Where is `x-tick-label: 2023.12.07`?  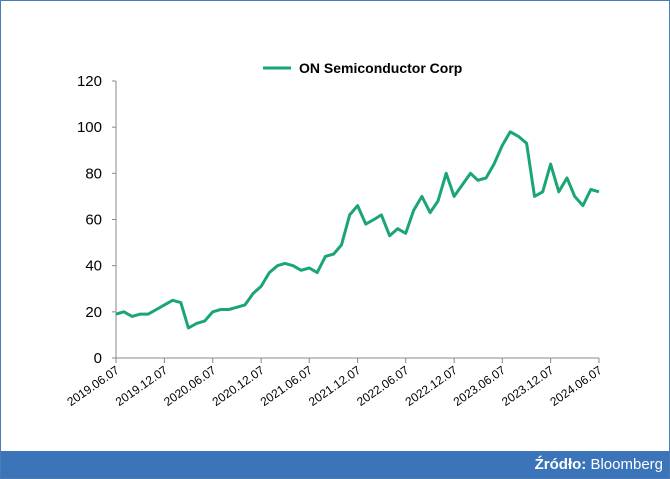 x-tick-label: 2023.12.07 is located at coordinates (527, 386).